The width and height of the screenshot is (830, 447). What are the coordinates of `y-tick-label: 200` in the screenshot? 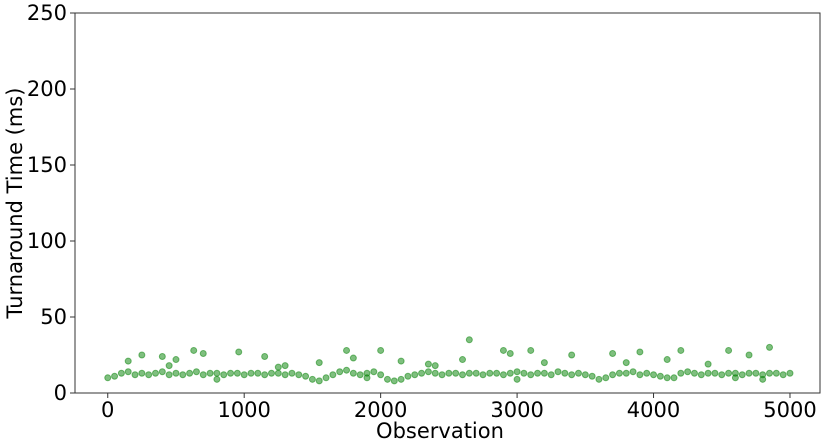 It's located at (47, 89).